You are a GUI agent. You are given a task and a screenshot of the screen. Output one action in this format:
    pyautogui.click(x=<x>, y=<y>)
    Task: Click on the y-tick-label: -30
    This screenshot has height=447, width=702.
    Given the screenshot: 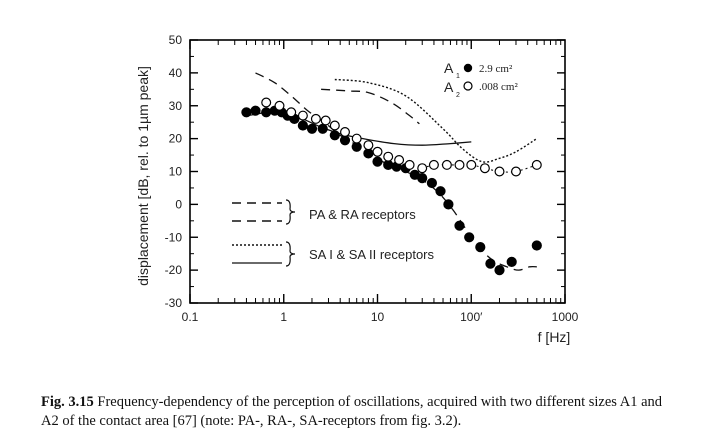 What is the action you would take?
    pyautogui.click(x=174, y=303)
    